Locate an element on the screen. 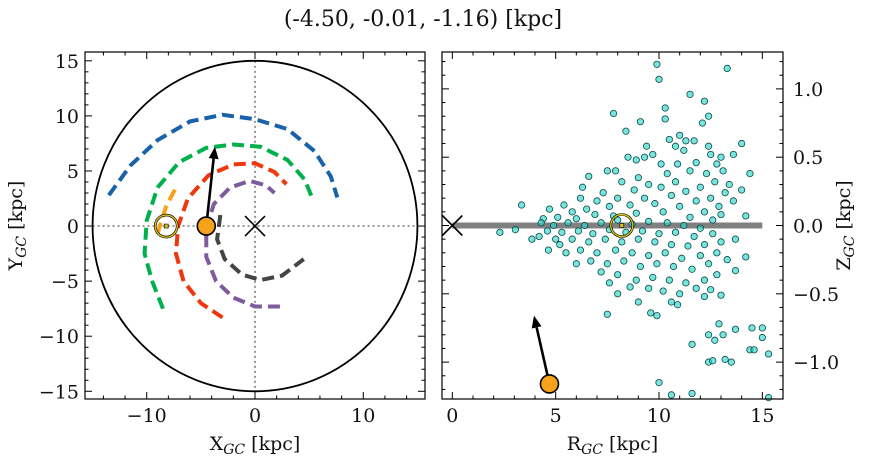  sun-icon-ring is located at coordinates (166, 226).